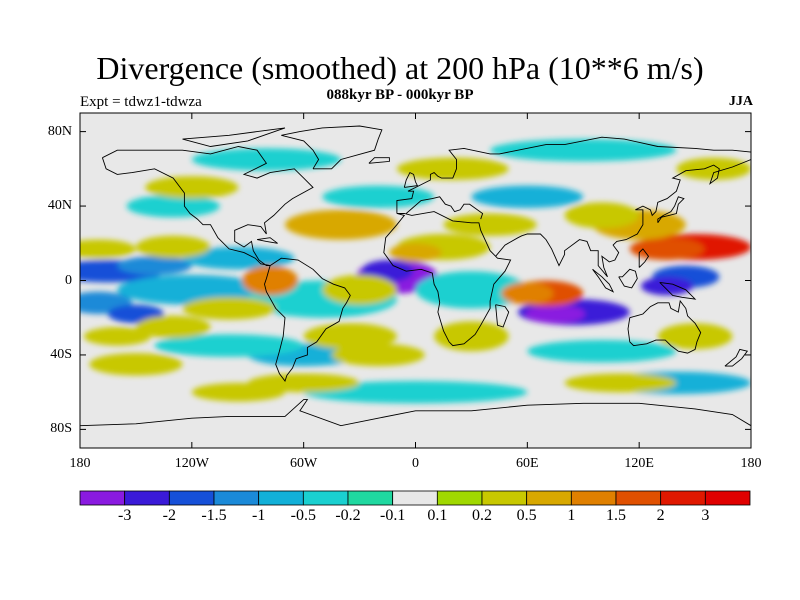  What do you see at coordinates (400, 95) in the screenshot?
I see `figure-subtitle: 088kyr BP - 000kyr BP` at bounding box center [400, 95].